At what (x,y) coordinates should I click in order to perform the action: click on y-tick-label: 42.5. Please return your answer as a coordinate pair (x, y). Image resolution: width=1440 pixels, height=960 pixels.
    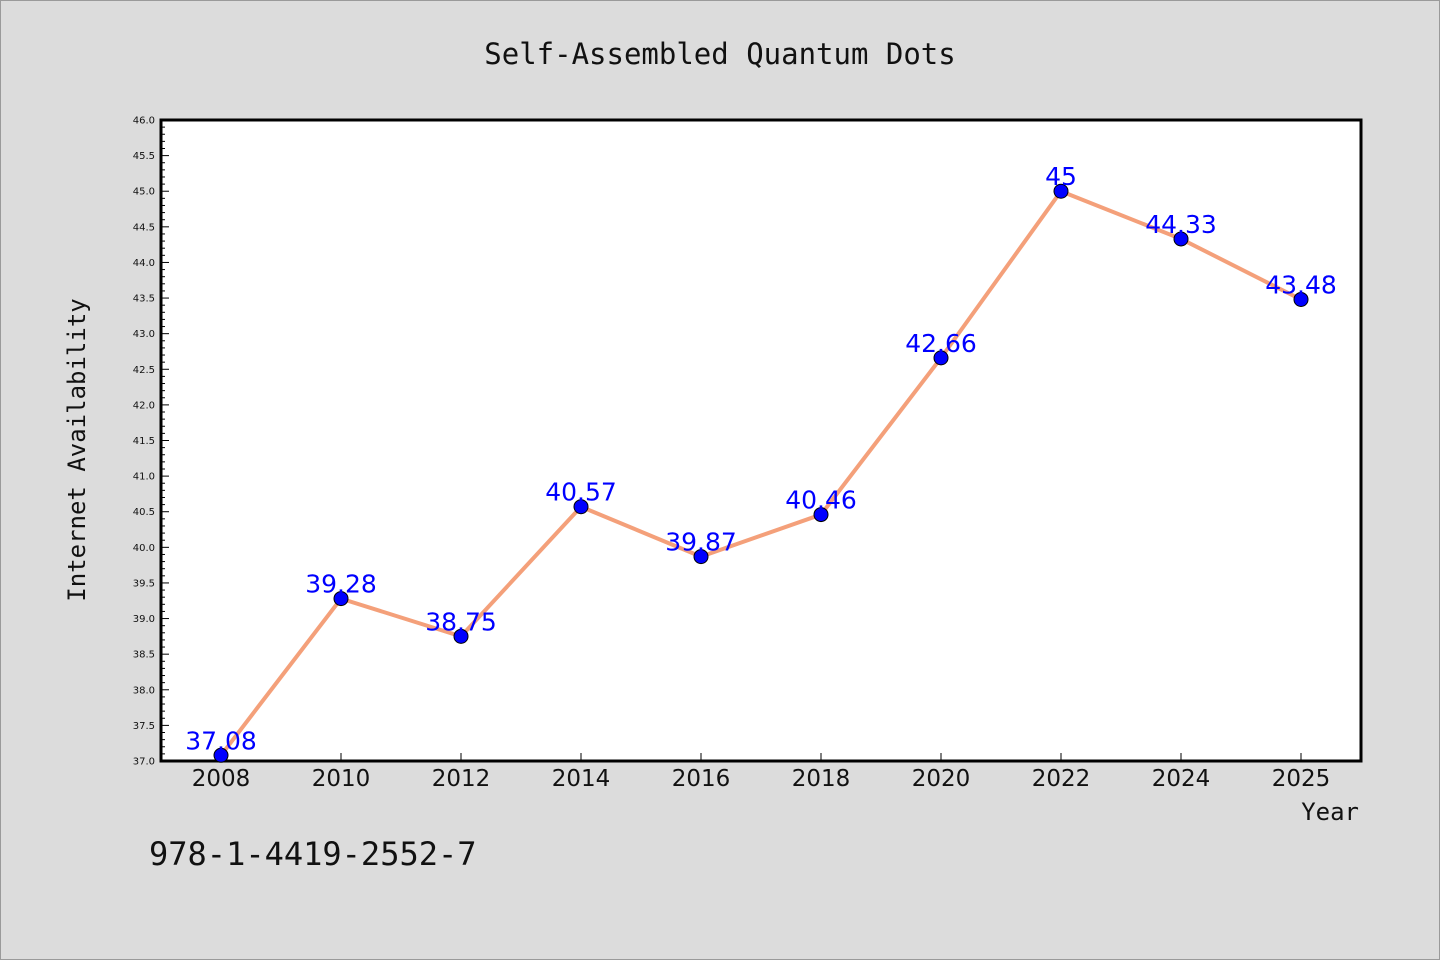
    Looking at the image, I should click on (144, 370).